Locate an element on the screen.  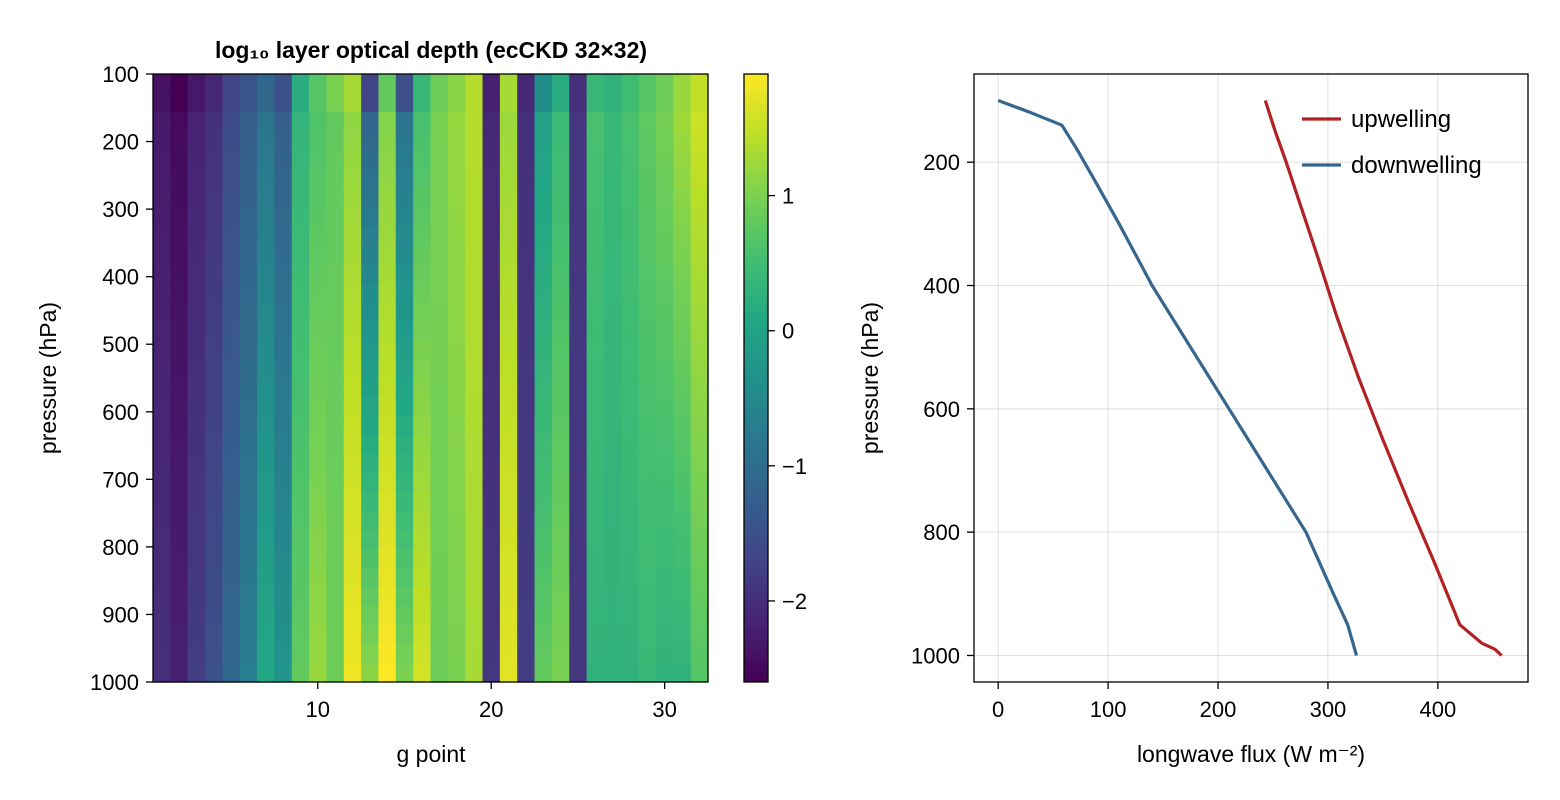
heatmap-y-tick-label: 800 is located at coordinates (120, 547).